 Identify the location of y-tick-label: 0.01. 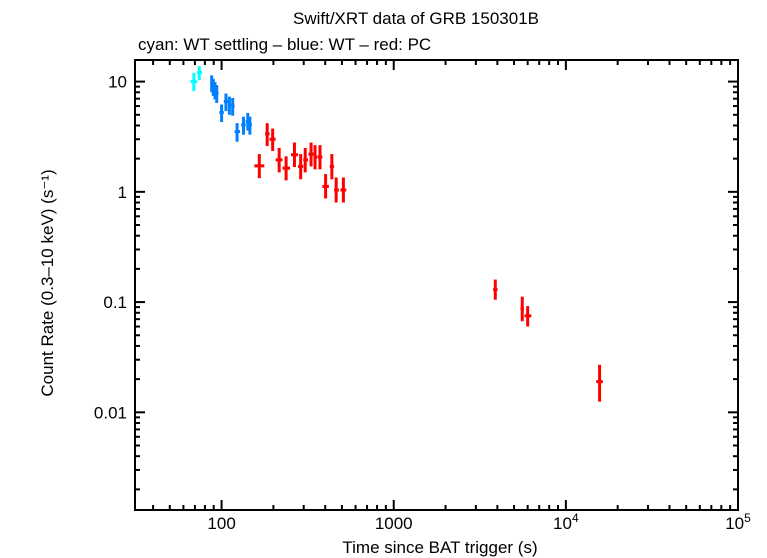
(110, 412).